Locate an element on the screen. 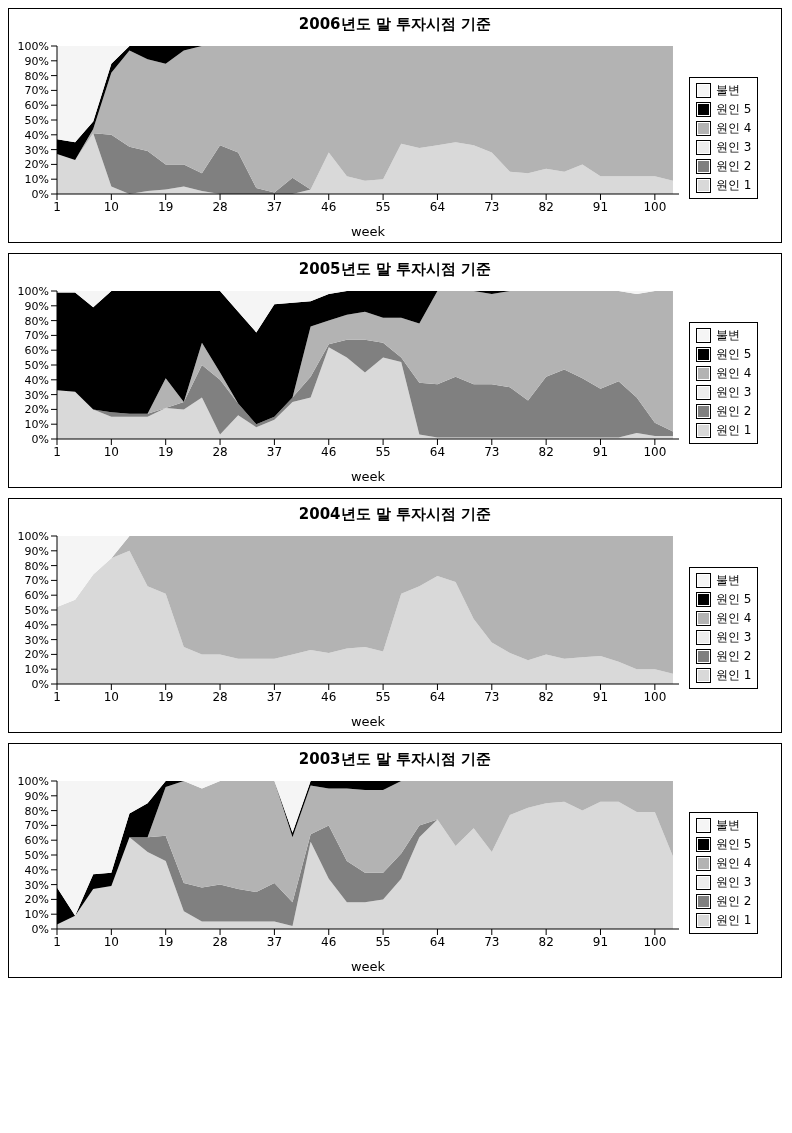  chart-title: 2005년도 말 투자시점 기준 is located at coordinates (395, 269).